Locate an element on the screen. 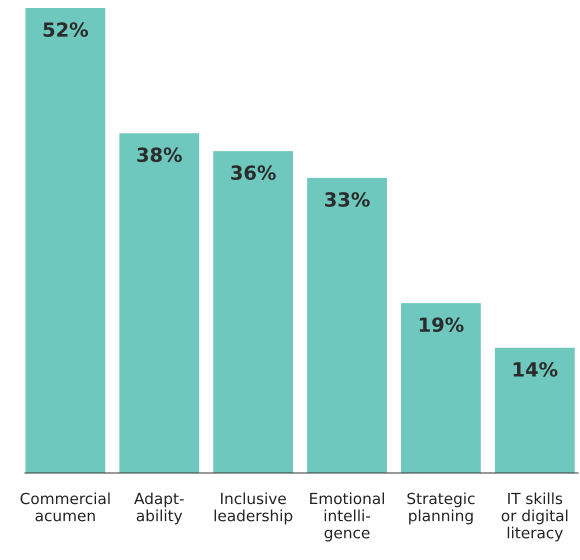  data-label: 19% is located at coordinates (442, 324).